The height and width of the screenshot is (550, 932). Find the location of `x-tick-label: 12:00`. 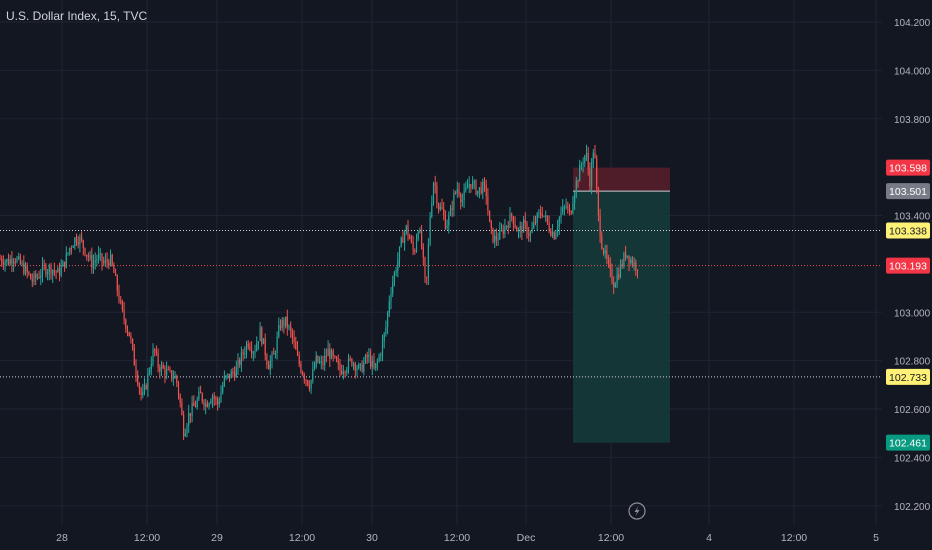

x-tick-label: 12:00 is located at coordinates (457, 538).